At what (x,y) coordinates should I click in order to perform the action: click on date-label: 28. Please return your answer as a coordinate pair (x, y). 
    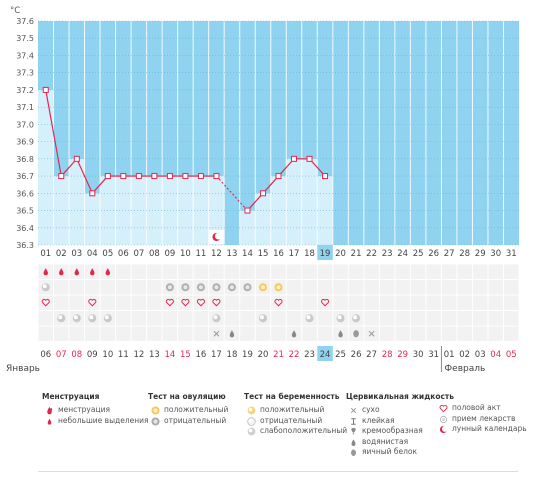
    Looking at the image, I should click on (387, 355).